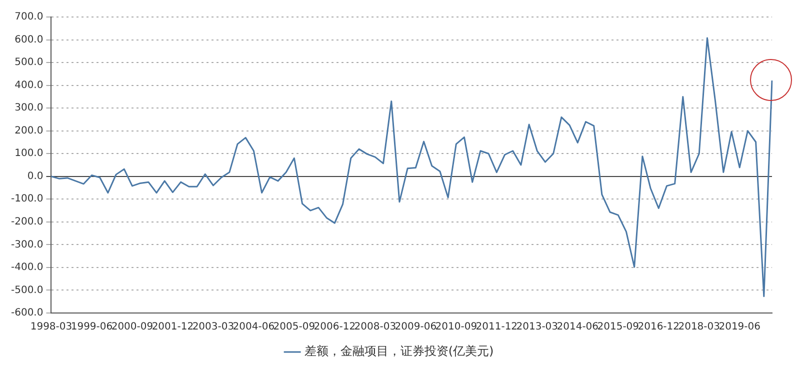 The width and height of the screenshot is (800, 377). Describe the element at coordinates (399, 351) in the screenshot. I see `legend-label: 差额，金融项目，证券投资(亿美元)` at that location.